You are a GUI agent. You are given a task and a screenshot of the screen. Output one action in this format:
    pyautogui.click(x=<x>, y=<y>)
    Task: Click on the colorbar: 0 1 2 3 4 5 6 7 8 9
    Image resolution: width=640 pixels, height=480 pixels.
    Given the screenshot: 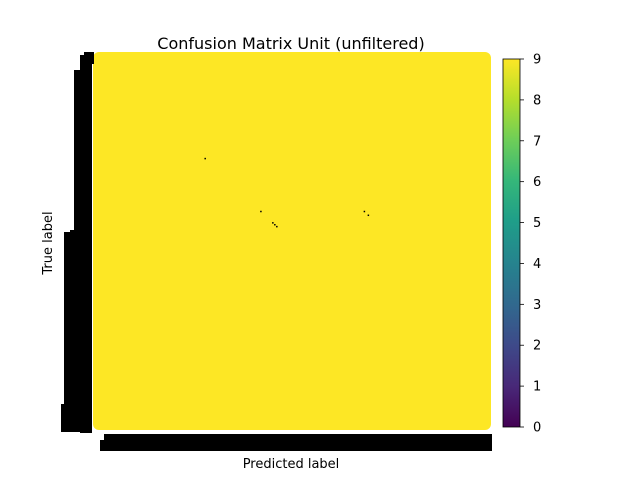 What is the action you would take?
    pyautogui.click(x=521, y=244)
    